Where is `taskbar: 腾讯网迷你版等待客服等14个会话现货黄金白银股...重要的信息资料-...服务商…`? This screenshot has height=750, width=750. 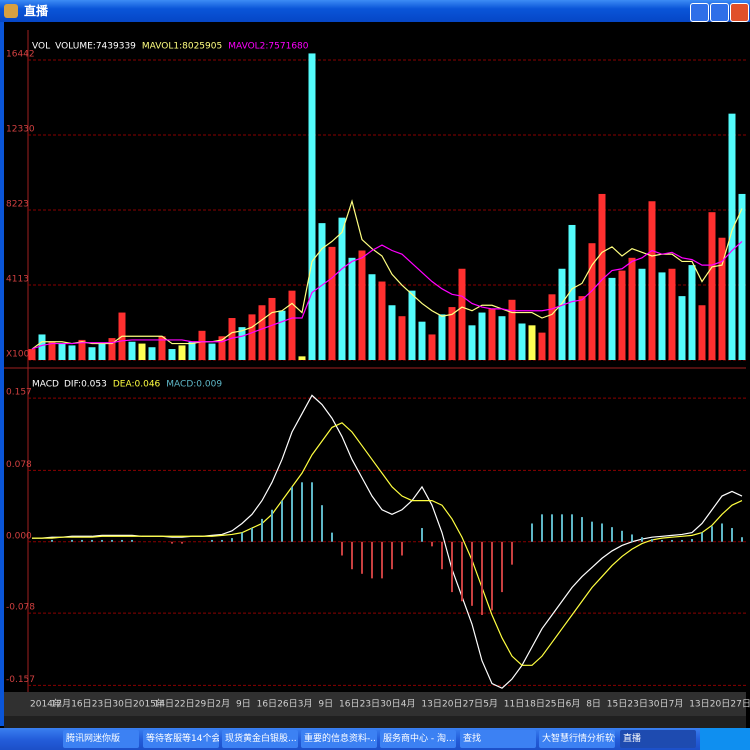
taskbar: 腾讯网迷你版等待客服等14个会话现货黄金白银股...重要的信息资料-...服务商… is located at coordinates (375, 739).